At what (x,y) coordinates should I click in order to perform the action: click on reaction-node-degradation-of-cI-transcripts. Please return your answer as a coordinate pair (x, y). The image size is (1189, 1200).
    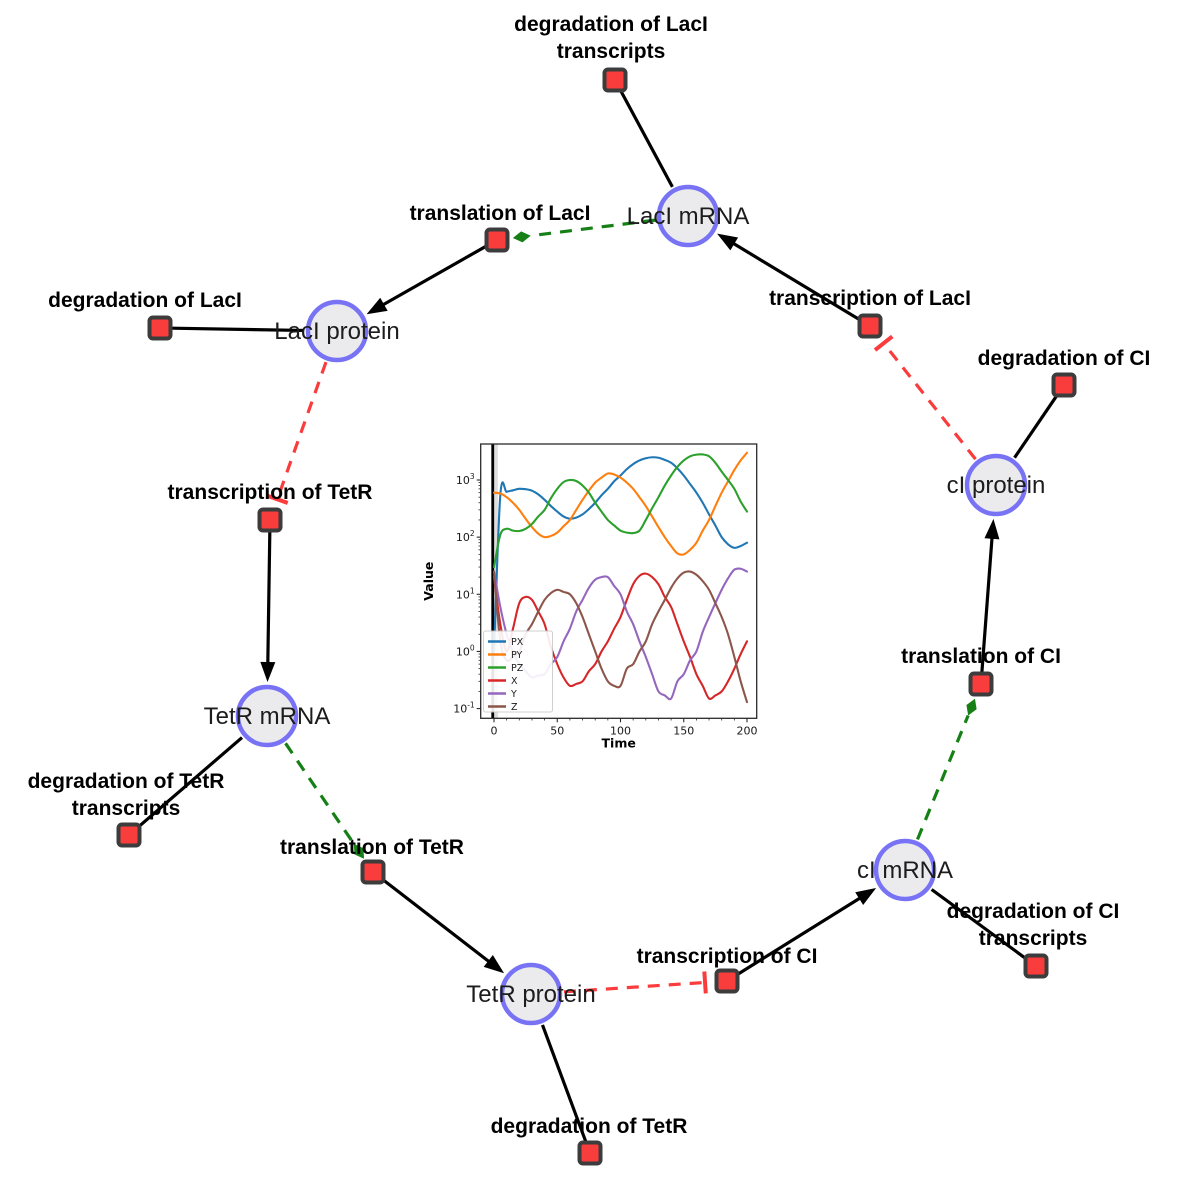
    Looking at the image, I should click on (1036, 966).